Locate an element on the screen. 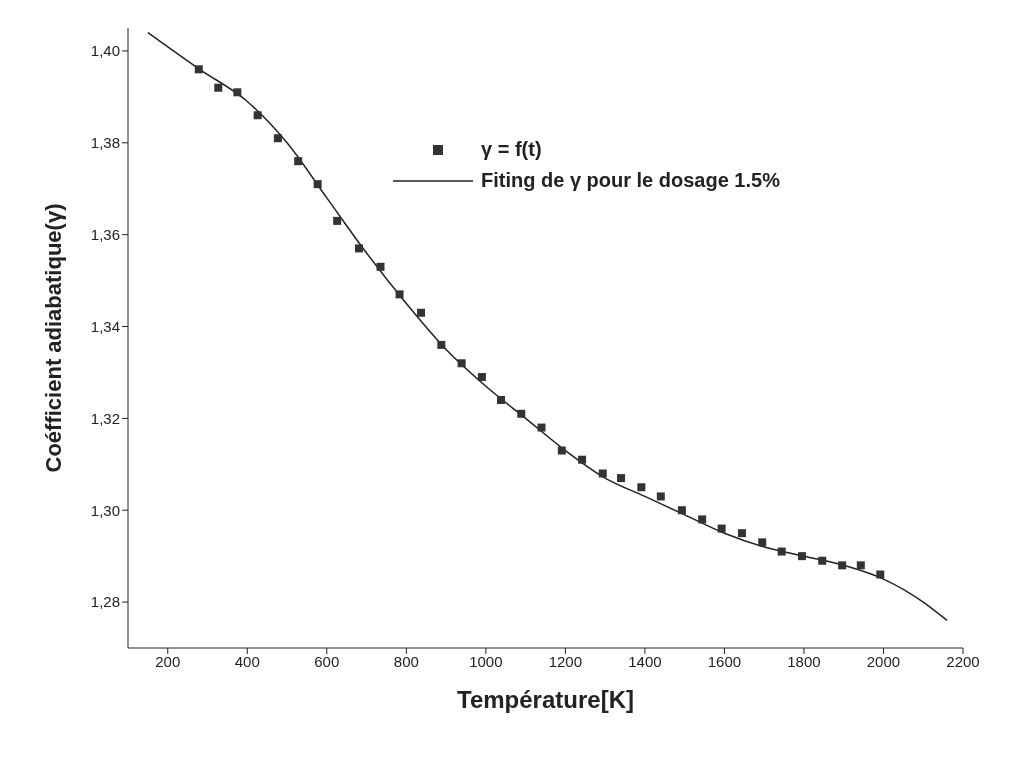 This screenshot has width=1015, height=760. x-tick-label: 800 is located at coordinates (406, 661).